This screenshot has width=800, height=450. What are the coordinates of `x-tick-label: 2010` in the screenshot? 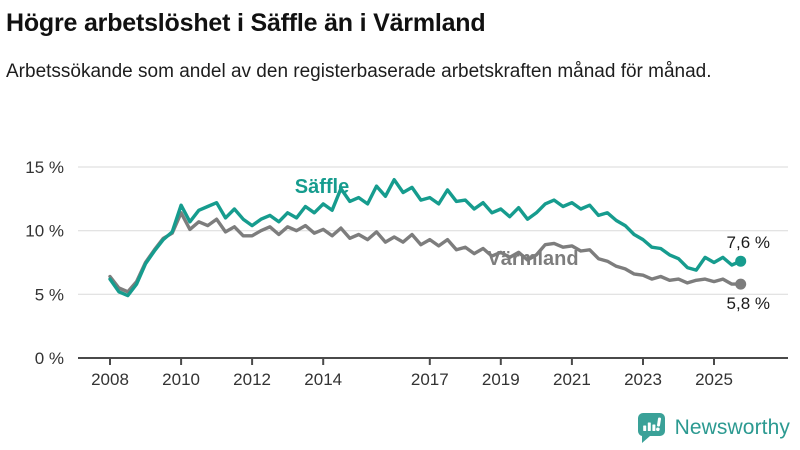 It's located at (181, 379).